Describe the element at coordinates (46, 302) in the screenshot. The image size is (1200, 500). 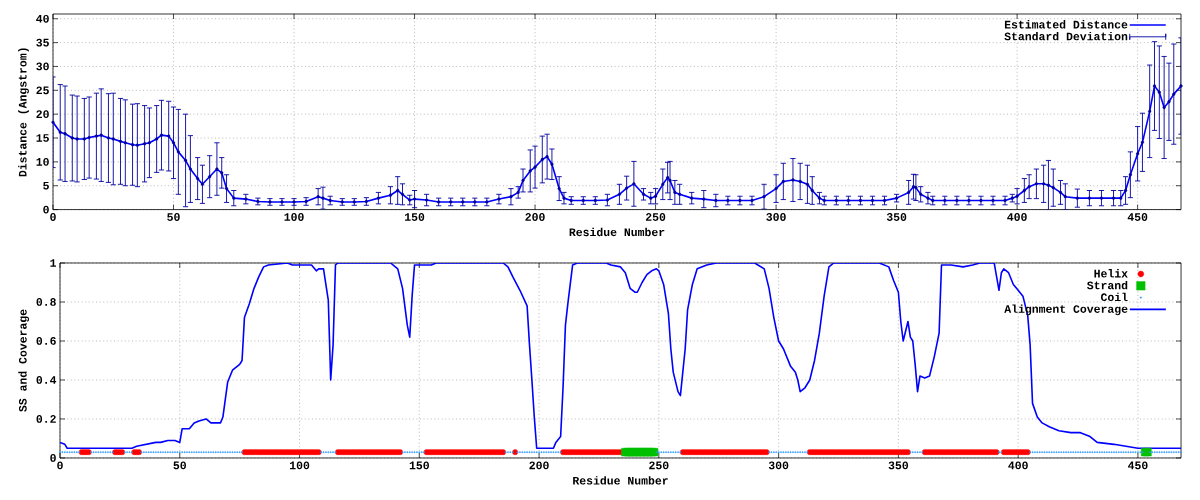
I see `y-tick-label: 0.8` at that location.